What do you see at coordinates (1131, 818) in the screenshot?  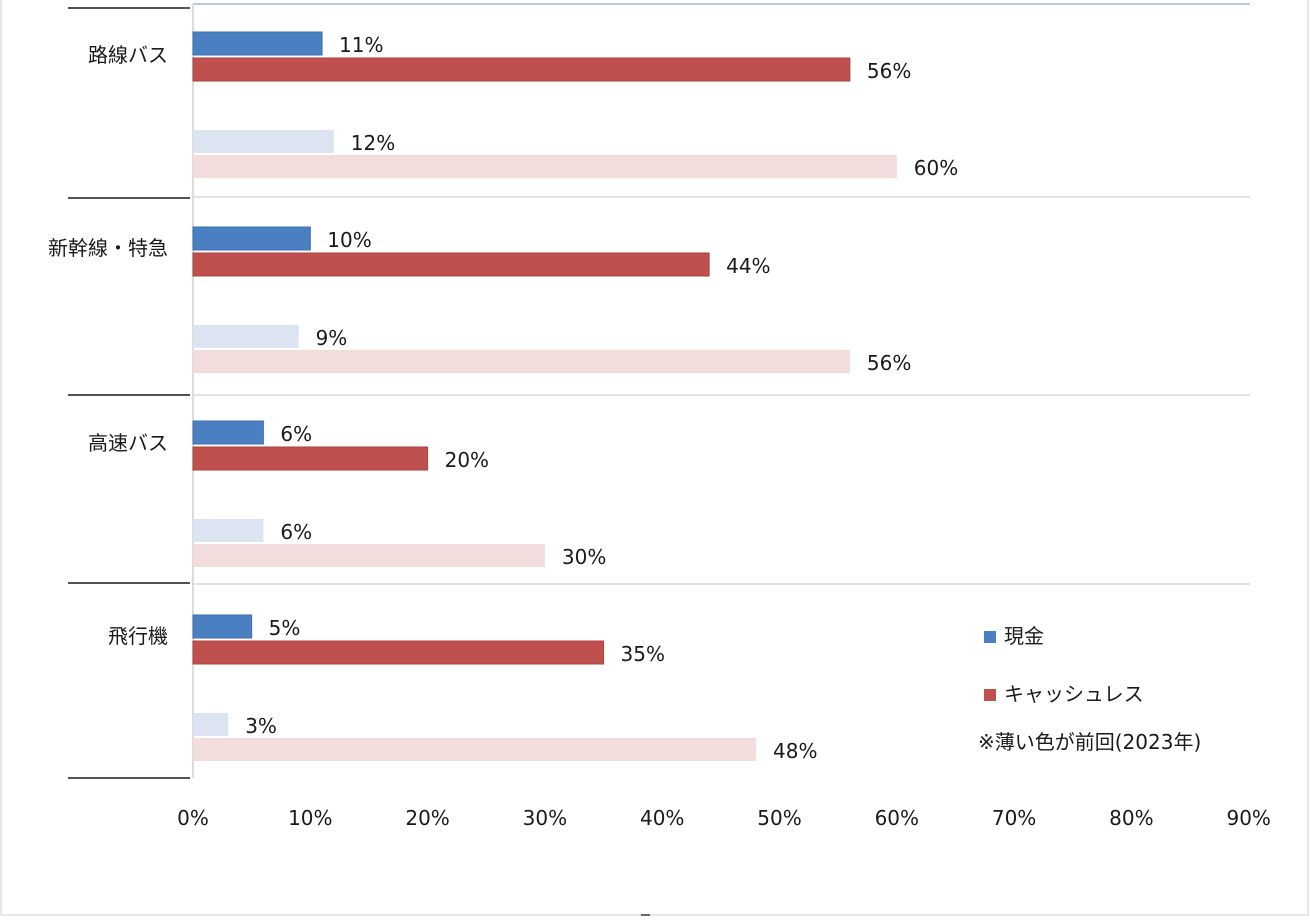 I see `x-tick-label: 80%` at bounding box center [1131, 818].